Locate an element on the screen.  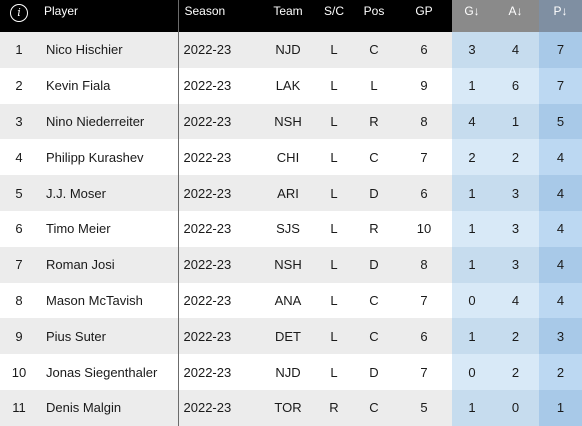
rank-cell: 9 is located at coordinates (19, 336).